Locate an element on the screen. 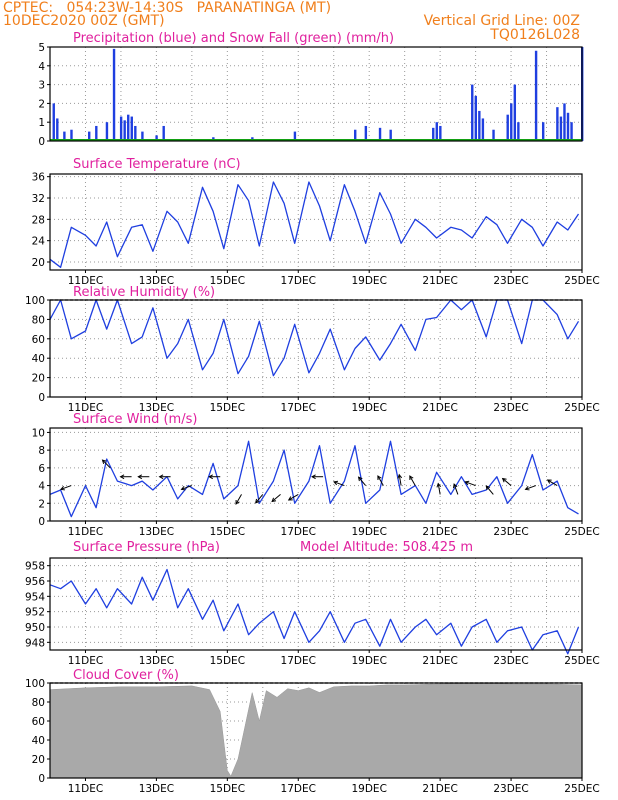  y-tick-label: 32 is located at coordinates (38, 199).